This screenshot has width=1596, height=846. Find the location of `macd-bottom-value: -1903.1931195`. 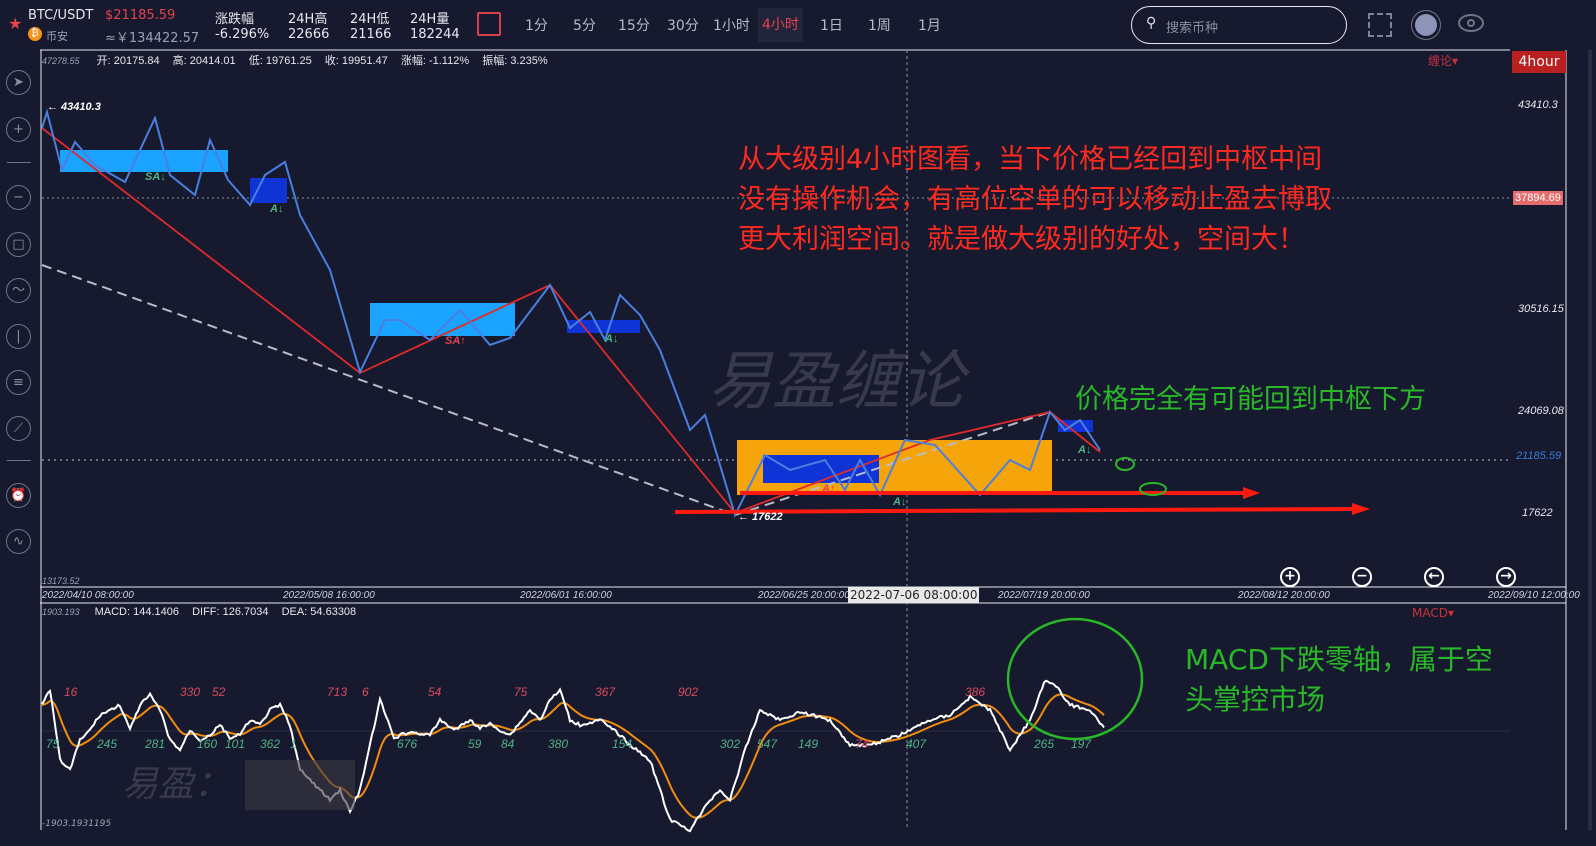

macd-bottom-value: -1903.1931195 is located at coordinates (77, 824).